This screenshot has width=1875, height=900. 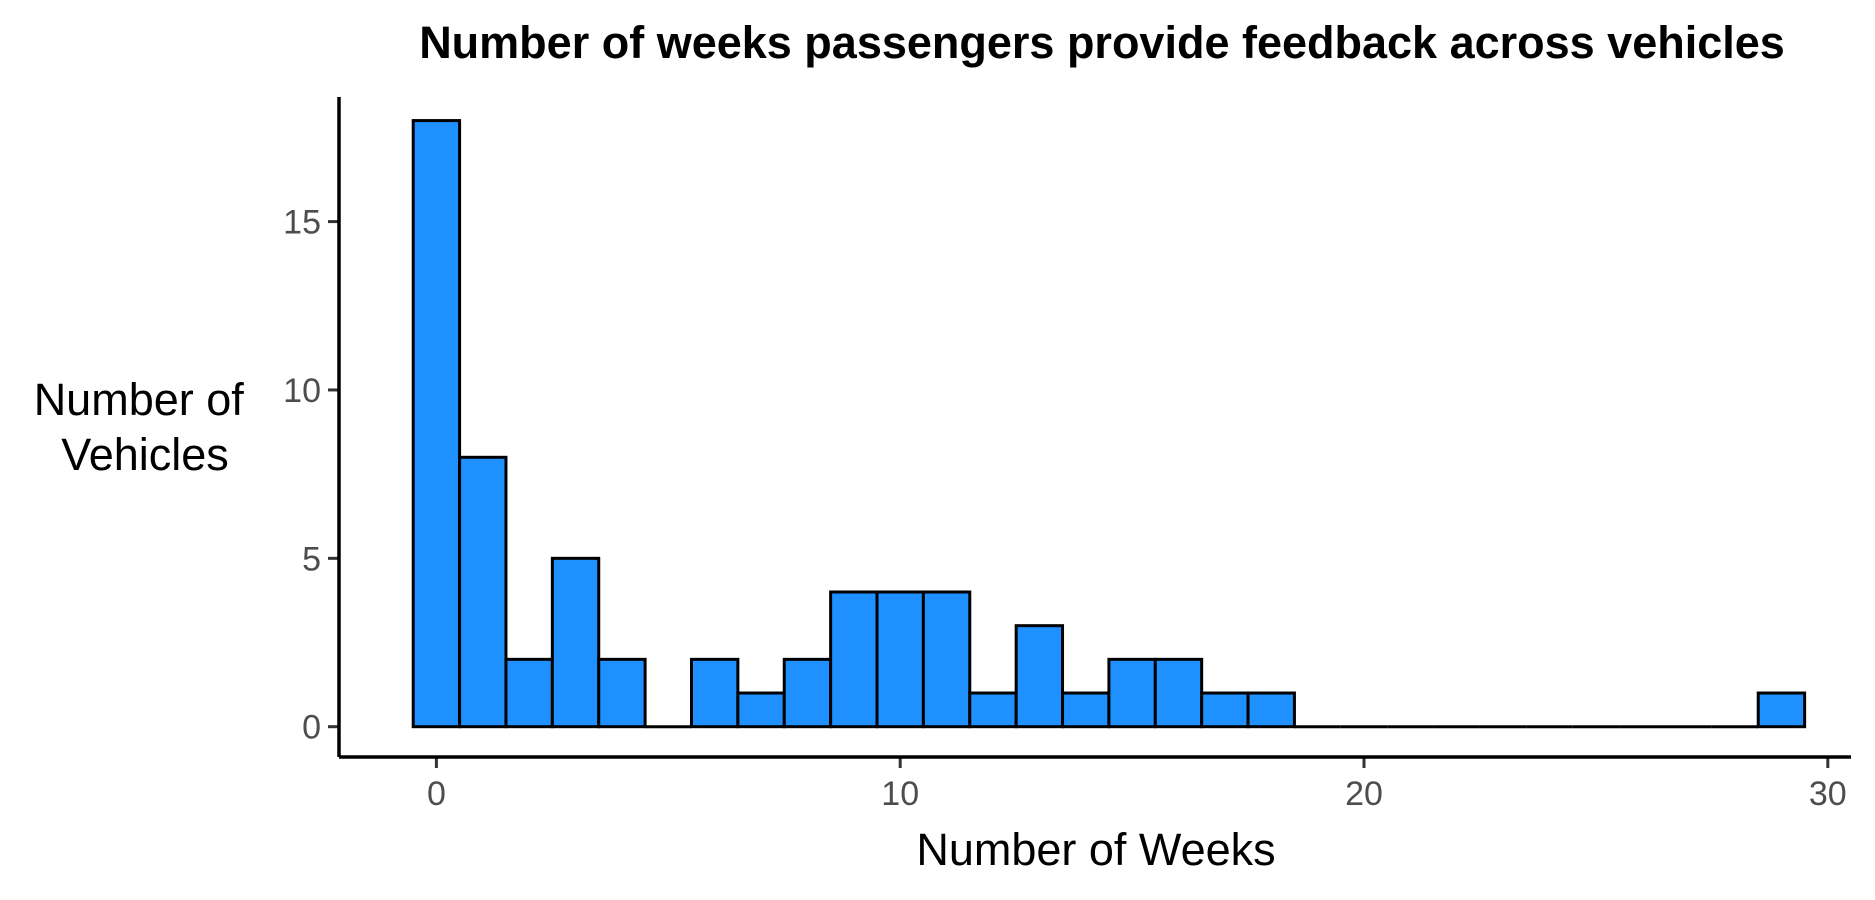 I want to click on x-axis-ticks: 0 10 20 30, so click(x=1137, y=785).